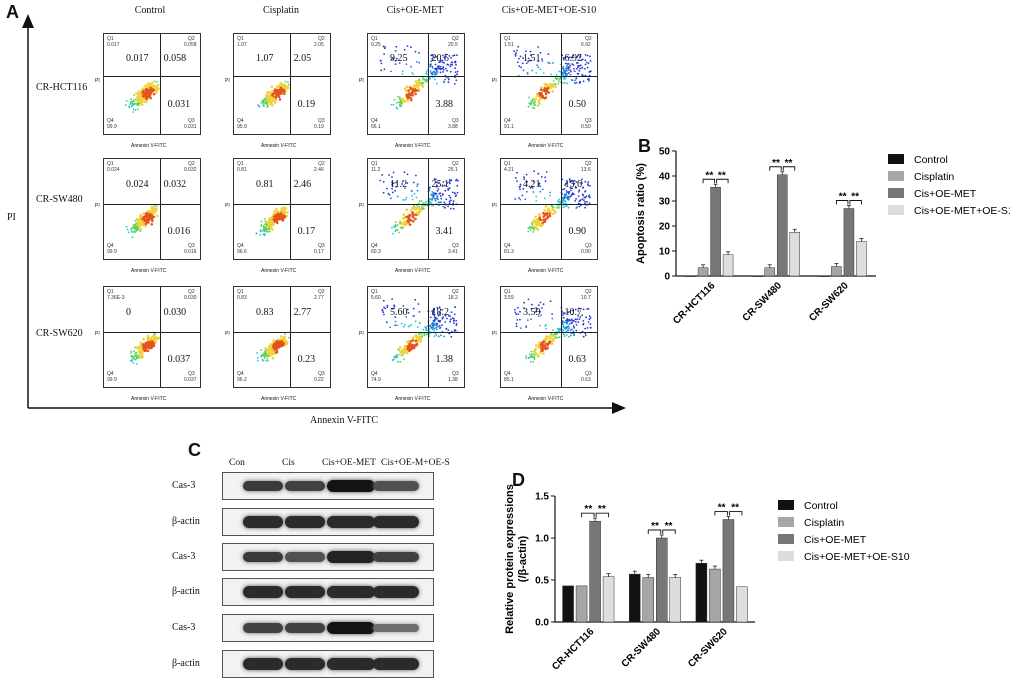 This screenshot has width=1020, height=682. I want to click on y-axis-title: Relative protein expressions, so click(510, 559).